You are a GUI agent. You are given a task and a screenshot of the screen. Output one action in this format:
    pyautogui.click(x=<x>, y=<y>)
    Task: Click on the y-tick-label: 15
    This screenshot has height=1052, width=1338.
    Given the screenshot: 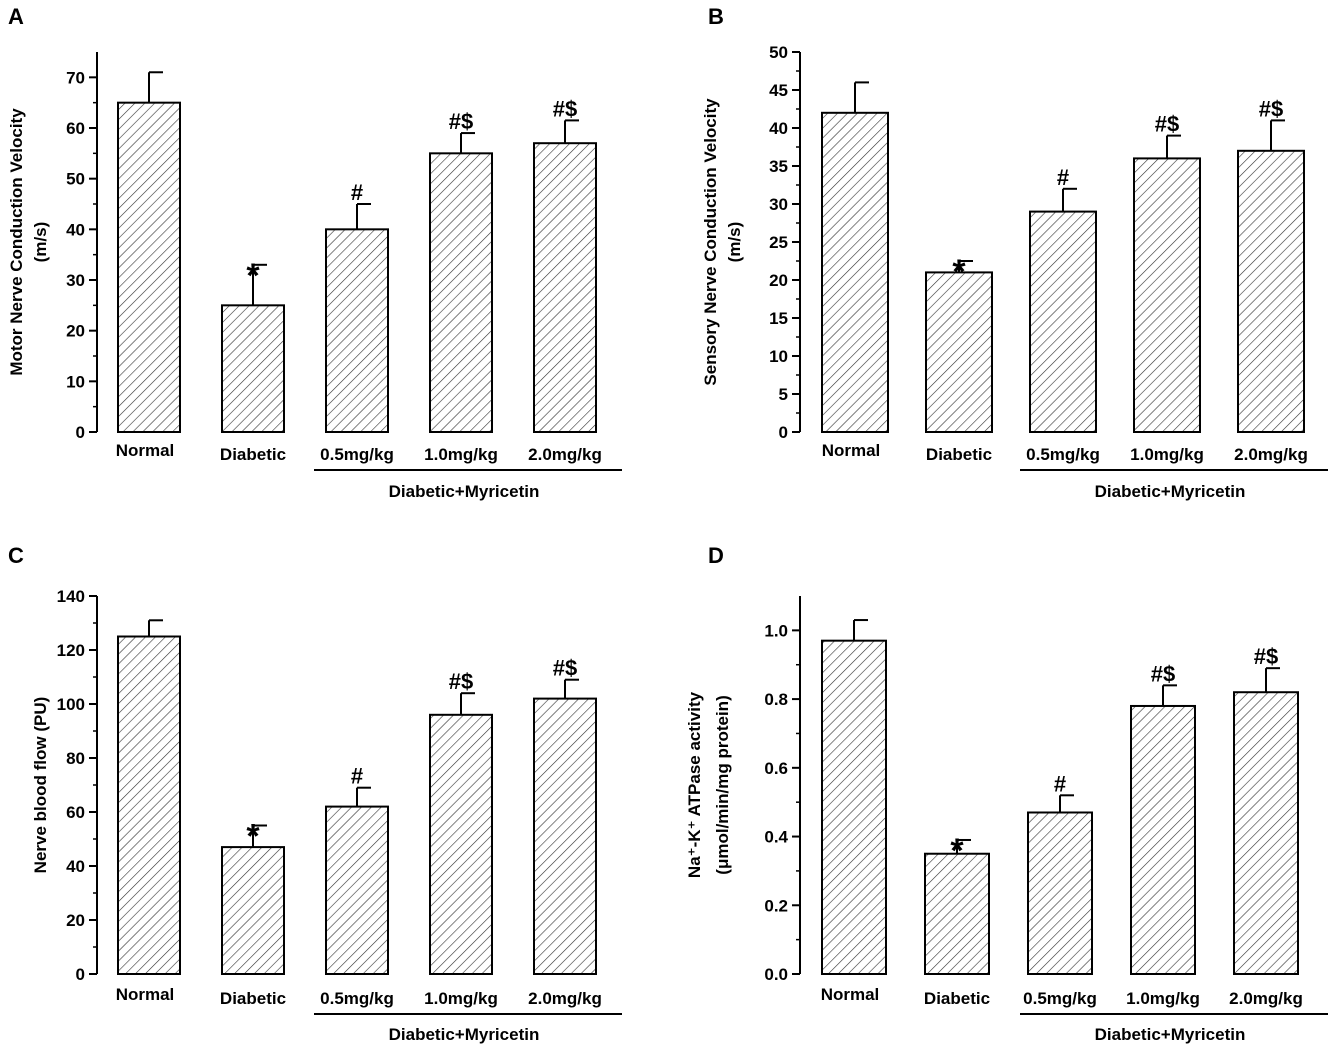 What is the action you would take?
    pyautogui.click(x=778, y=318)
    